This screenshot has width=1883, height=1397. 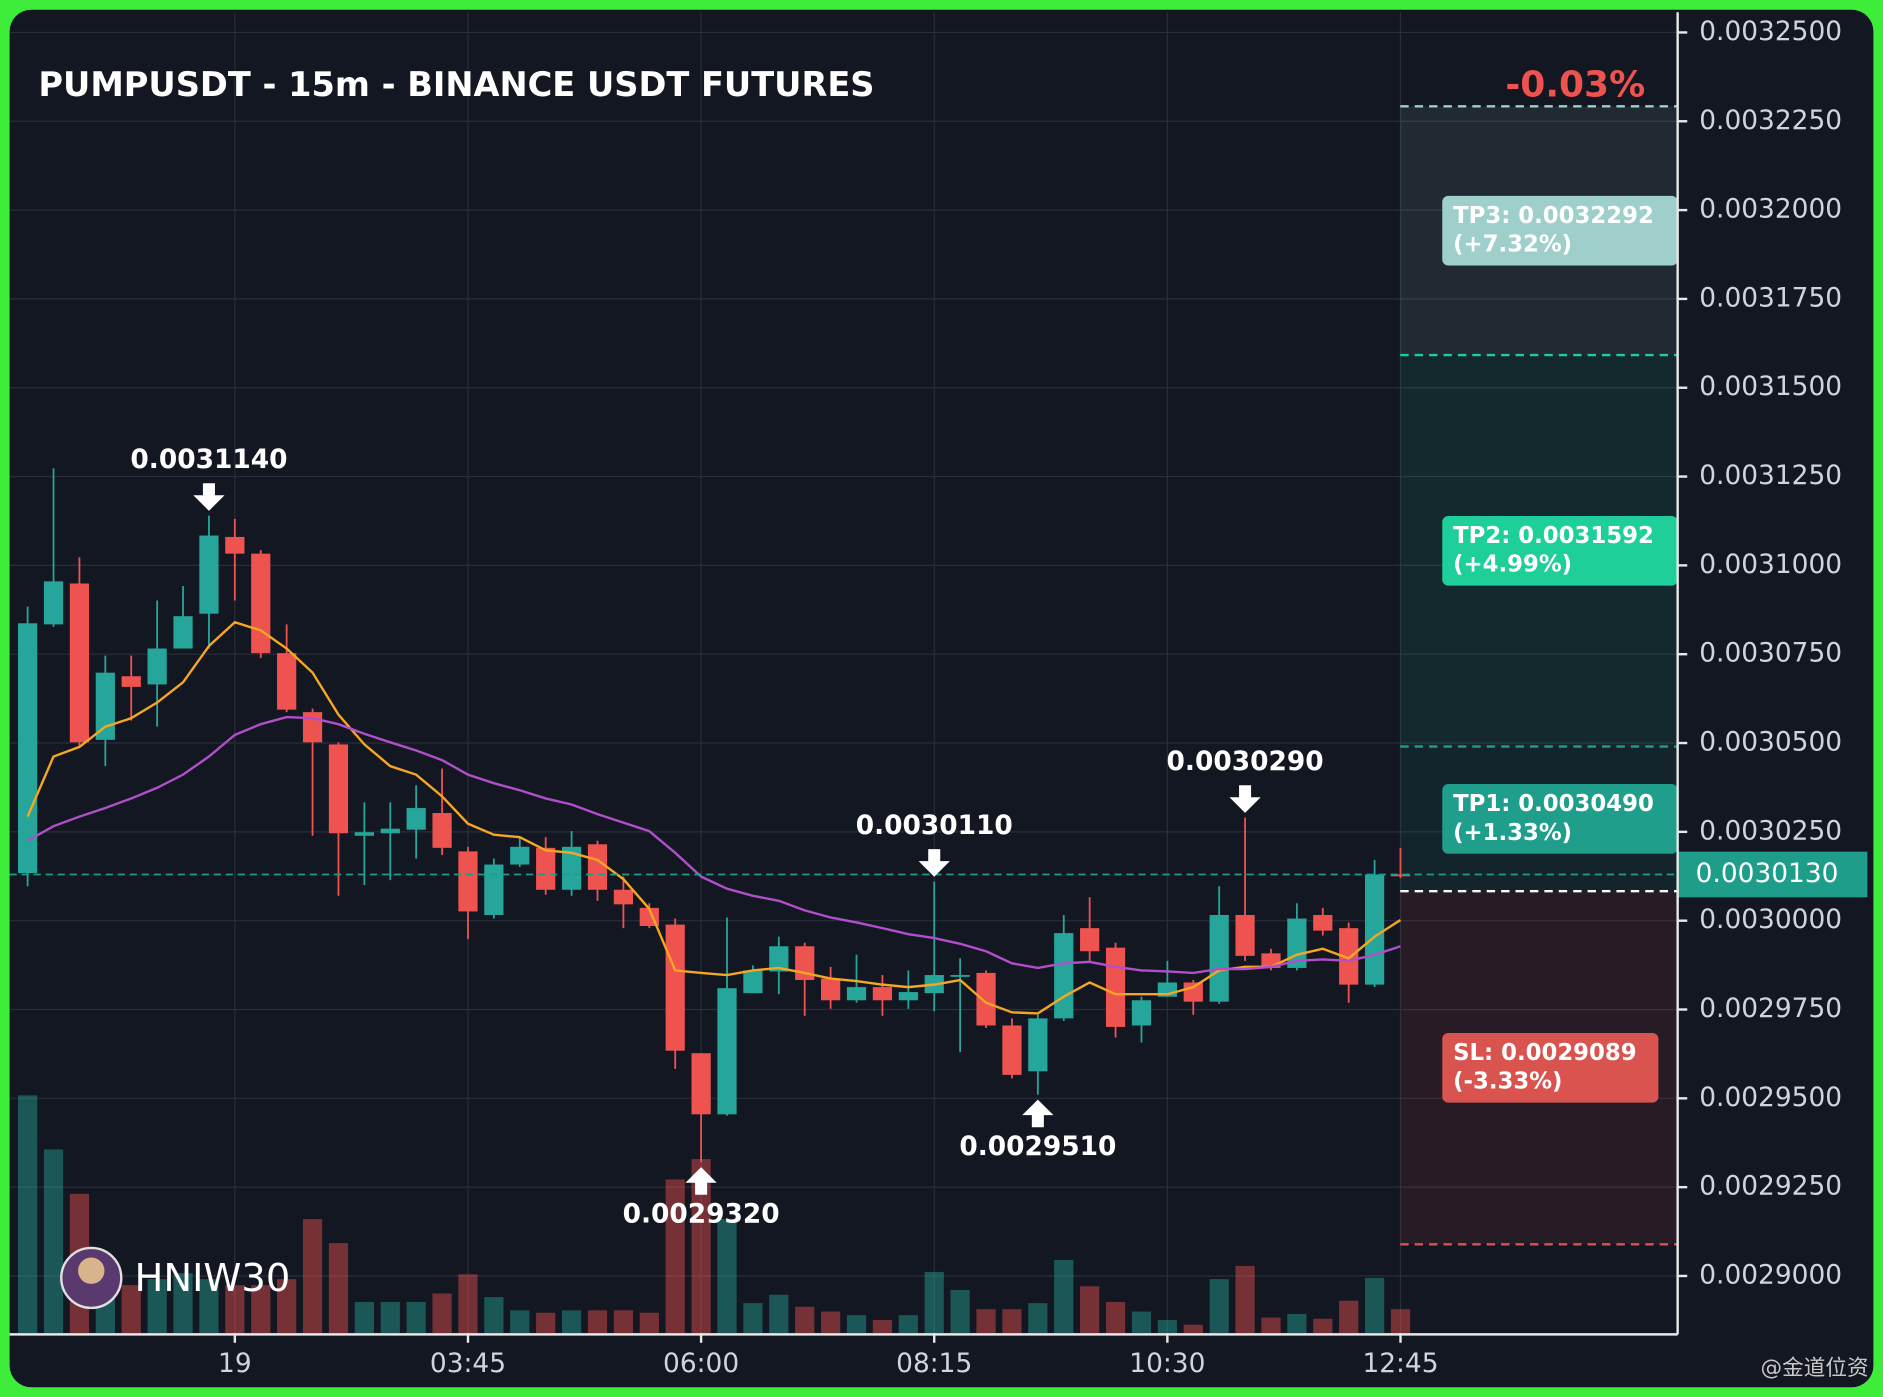 I want to click on watermark: HNIW30, so click(x=213, y=1278).